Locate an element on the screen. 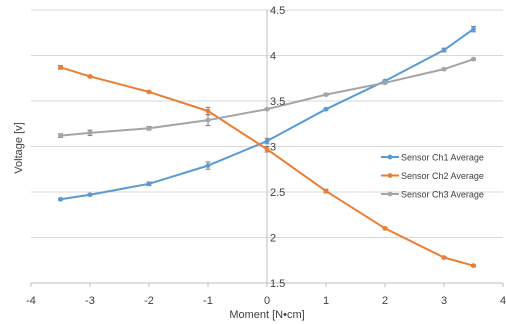 This screenshot has width=506, height=324. x-tick-label: -1 is located at coordinates (208, 301).